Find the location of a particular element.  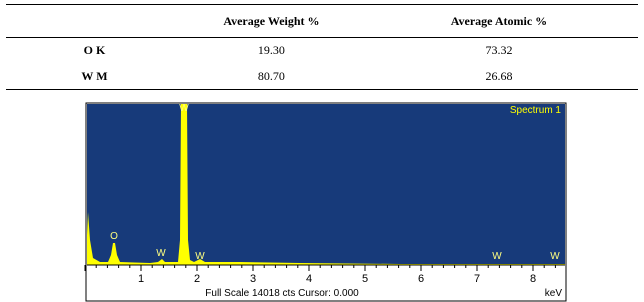

table-row: W M 80.70 26.68 is located at coordinates (322, 77).